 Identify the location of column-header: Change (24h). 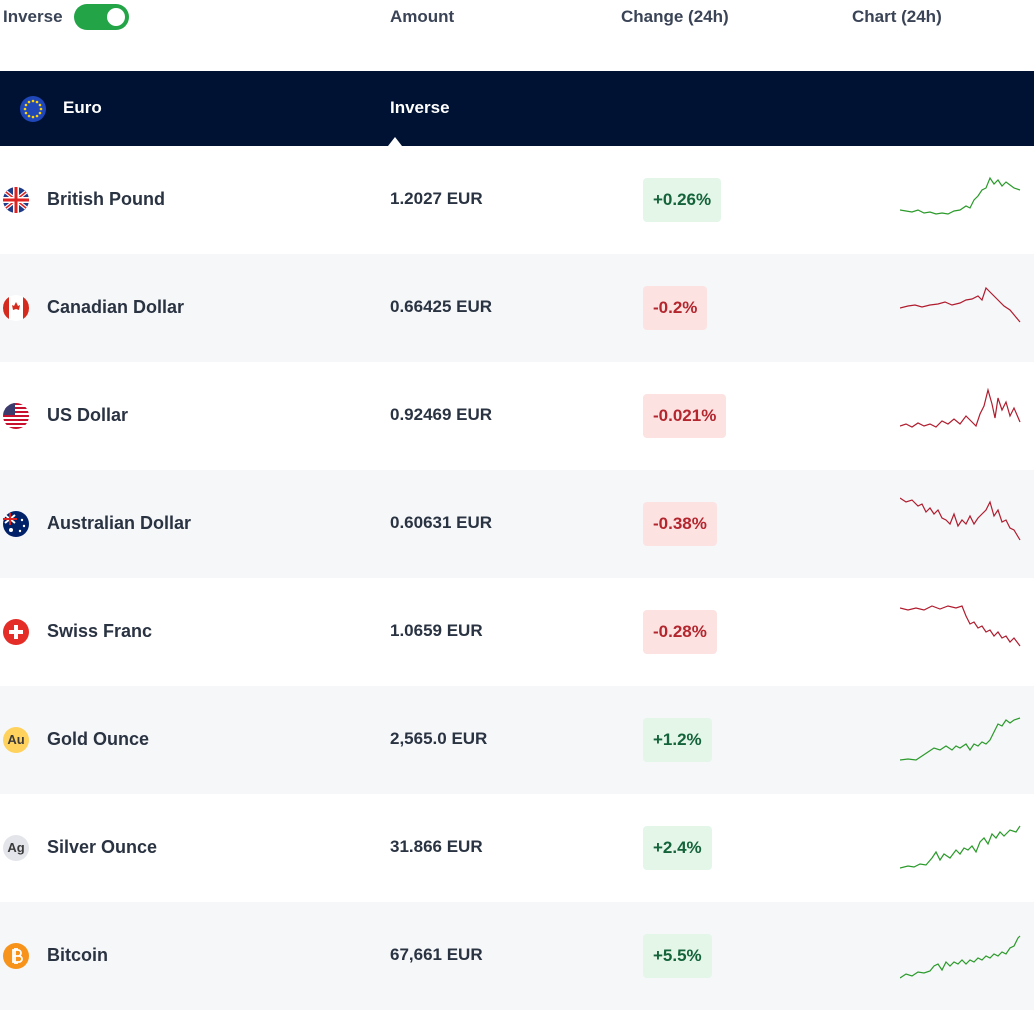
(675, 16).